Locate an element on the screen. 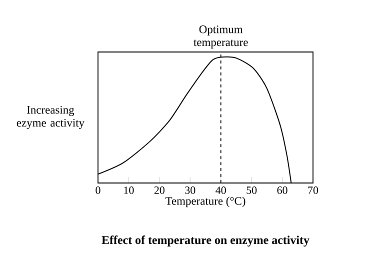  x-tick-label: 10 is located at coordinates (129, 190).